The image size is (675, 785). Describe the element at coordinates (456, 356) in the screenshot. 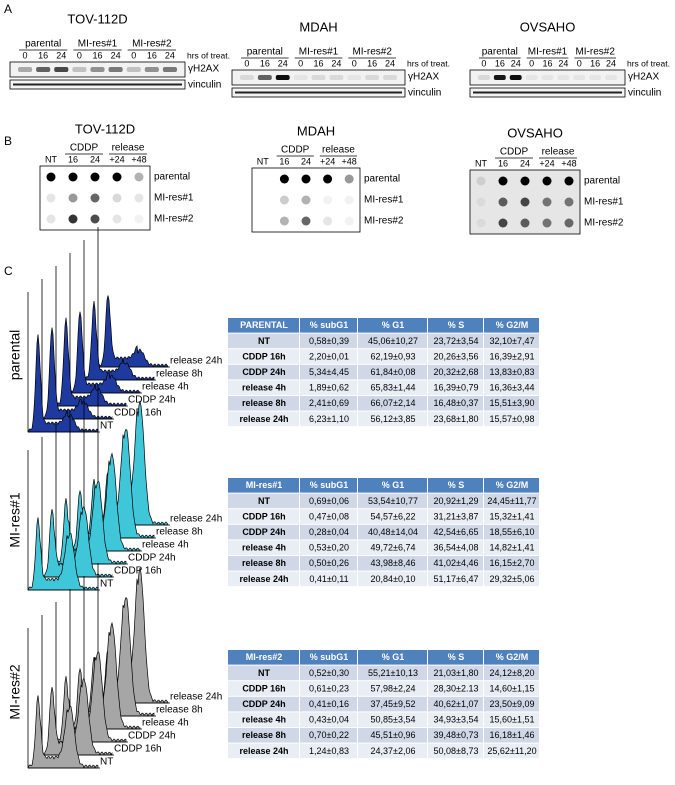

I see `table-cell-text: 20,26±3,56` at that location.